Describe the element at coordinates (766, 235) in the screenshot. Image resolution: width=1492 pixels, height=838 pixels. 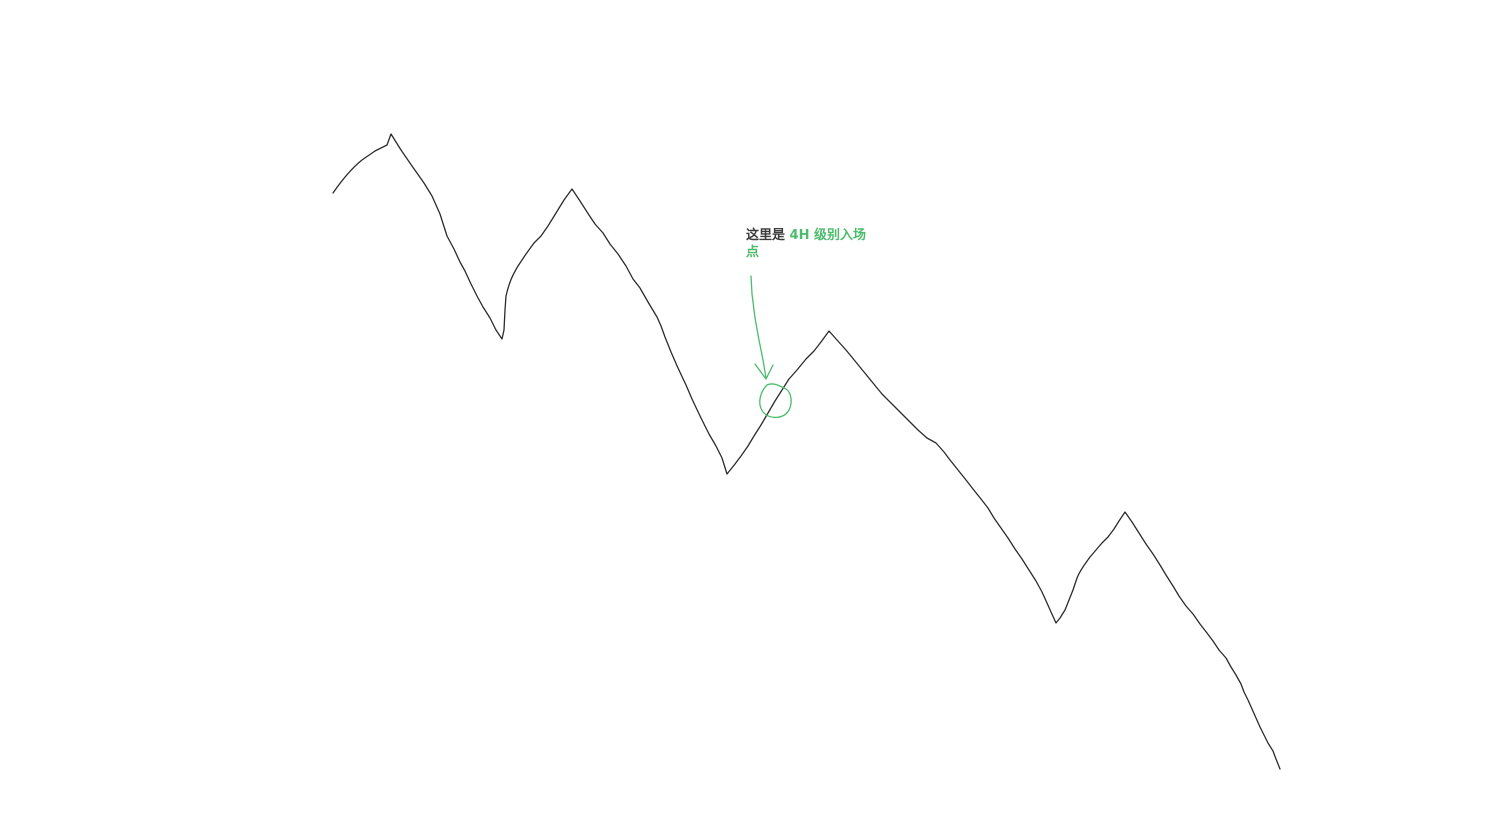
I see `annotation-text-here: 这里是` at that location.